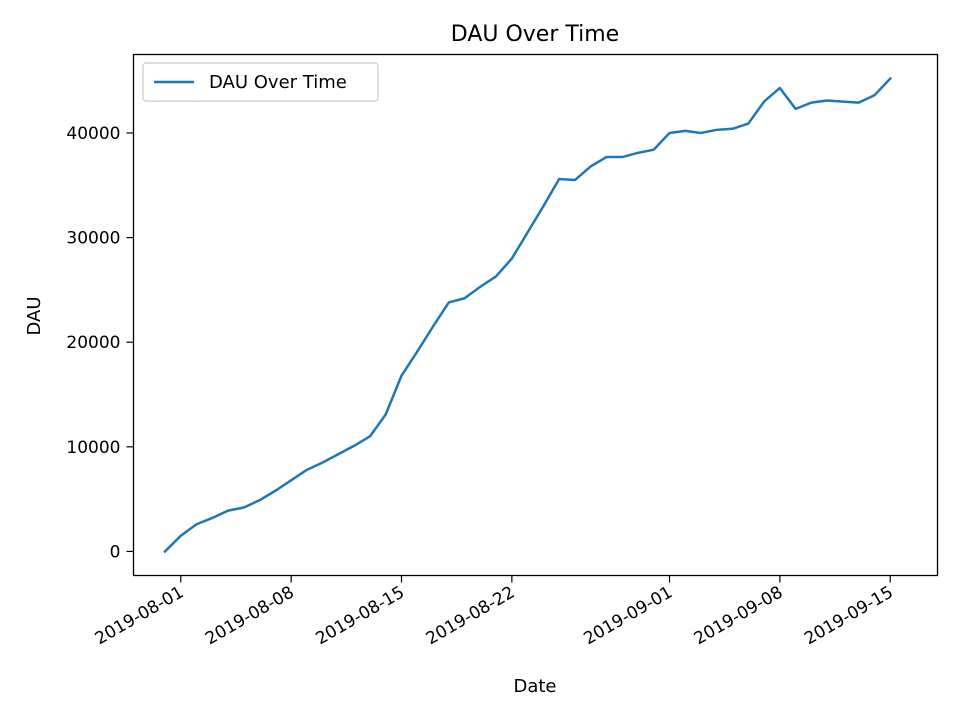 Image resolution: width=960 pixels, height=720 pixels. I want to click on legend: DAU Over Time, so click(260, 82).